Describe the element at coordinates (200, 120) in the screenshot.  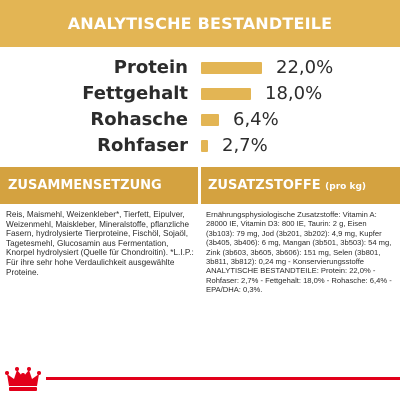
I see `nutrient-row-rohasche: Rohasche 6,4%` at that location.